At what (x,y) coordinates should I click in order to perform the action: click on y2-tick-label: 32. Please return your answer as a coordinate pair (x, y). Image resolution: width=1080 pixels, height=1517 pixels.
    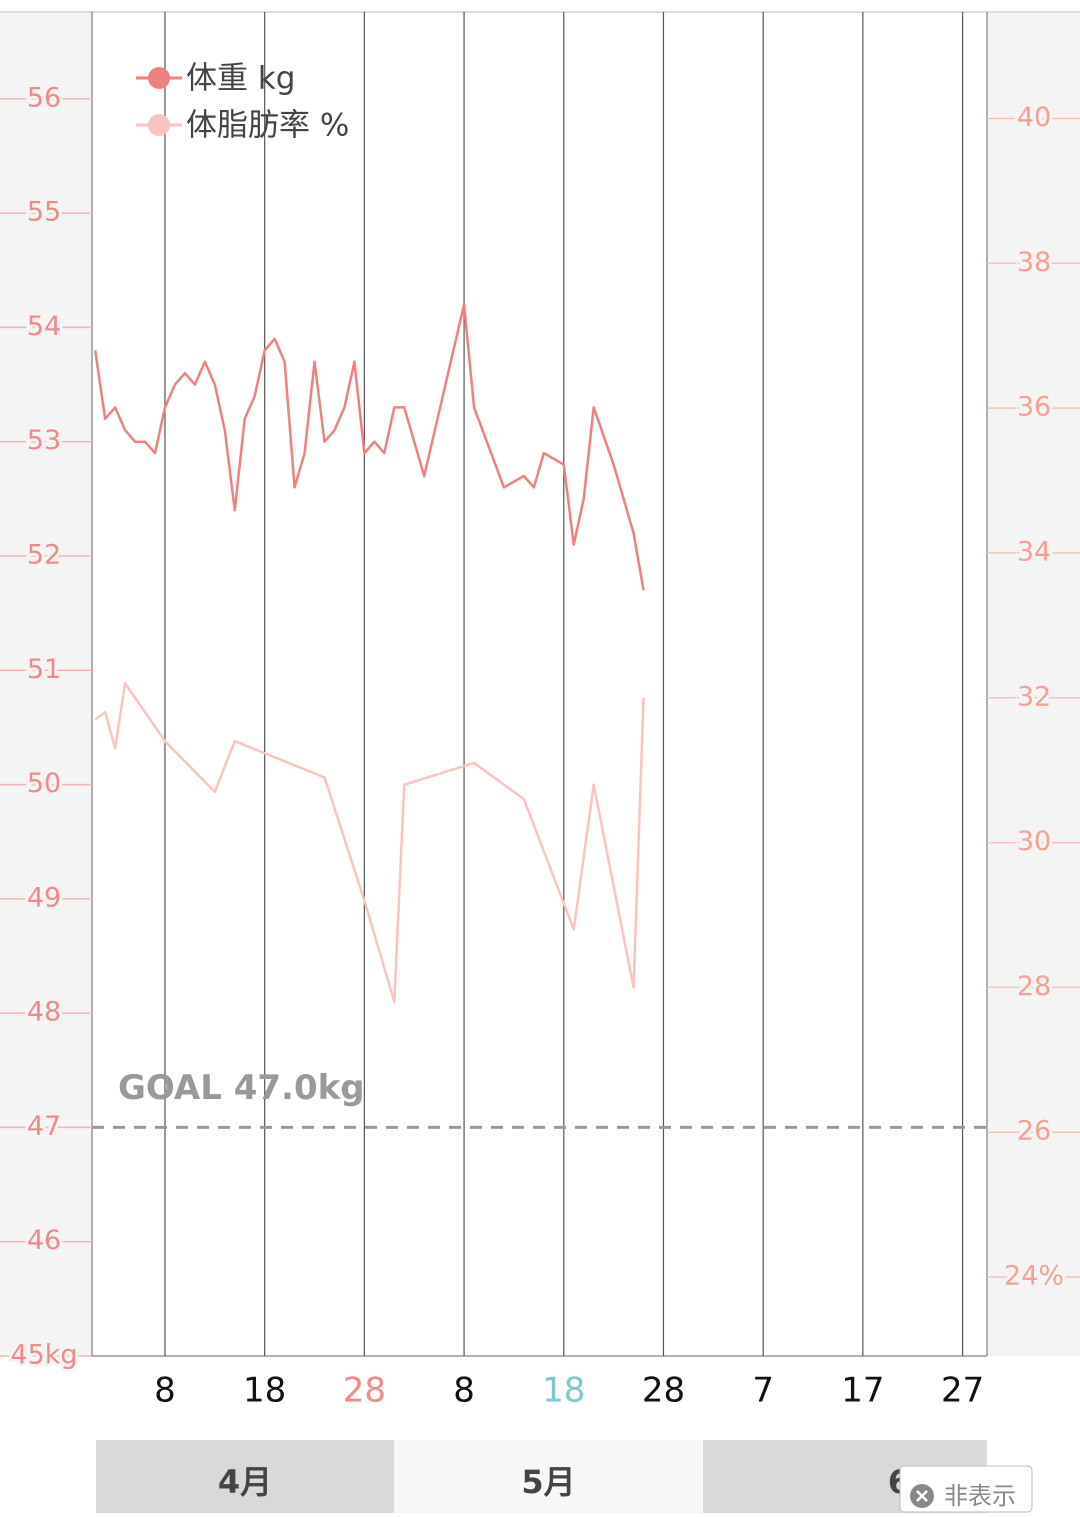
    Looking at the image, I should click on (1034, 696).